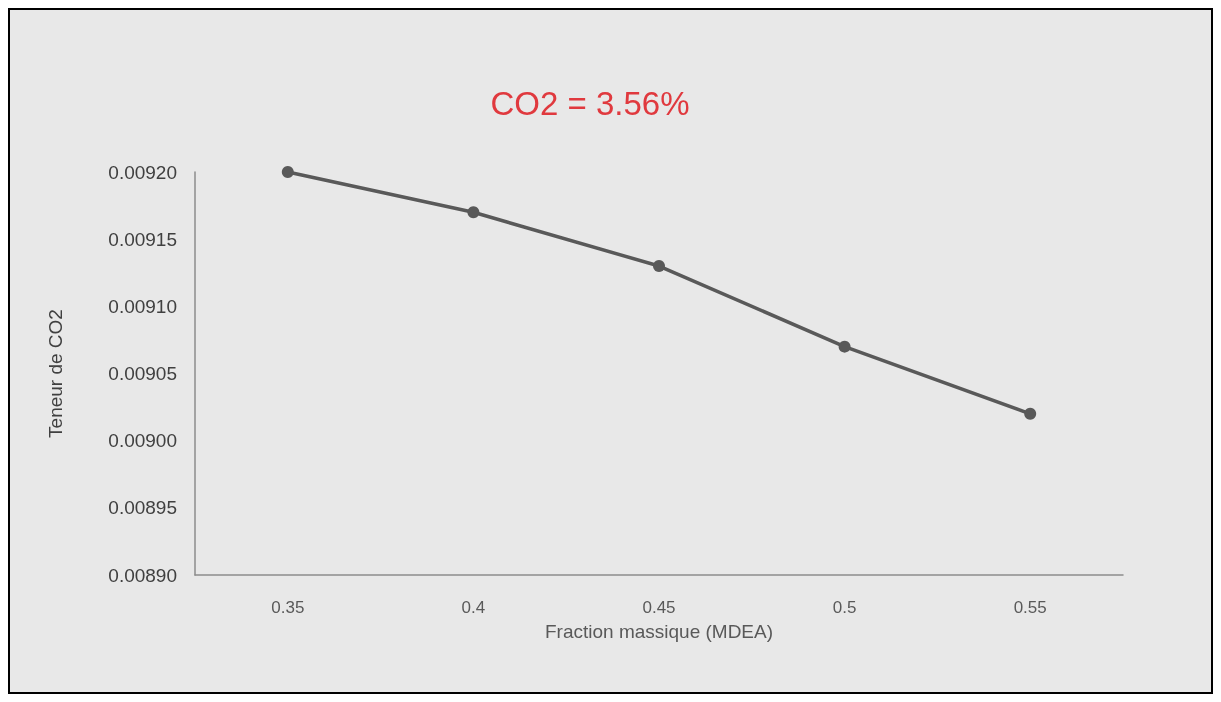  Describe the element at coordinates (142, 306) in the screenshot. I see `y-tick-label: 0.00910` at that location.